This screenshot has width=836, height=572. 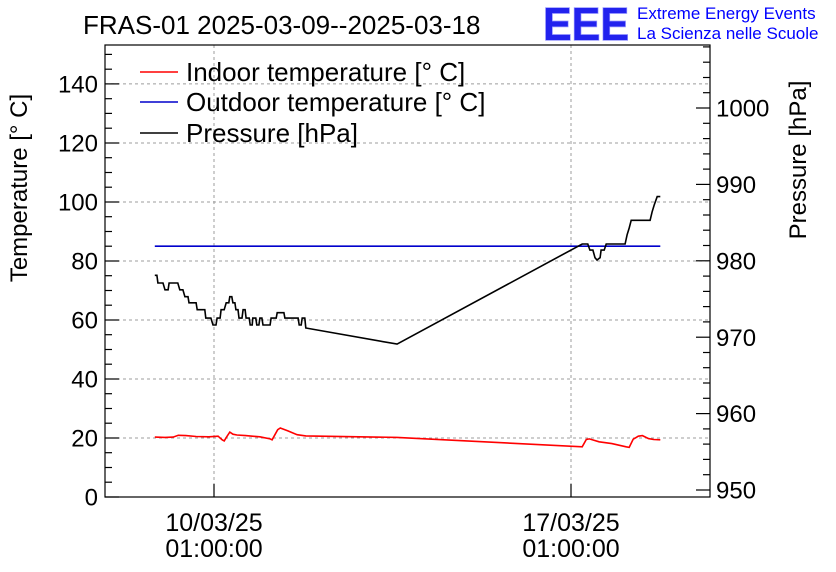 What do you see at coordinates (78, 203) in the screenshot?
I see `y-tick-label-100: 100` at bounding box center [78, 203].